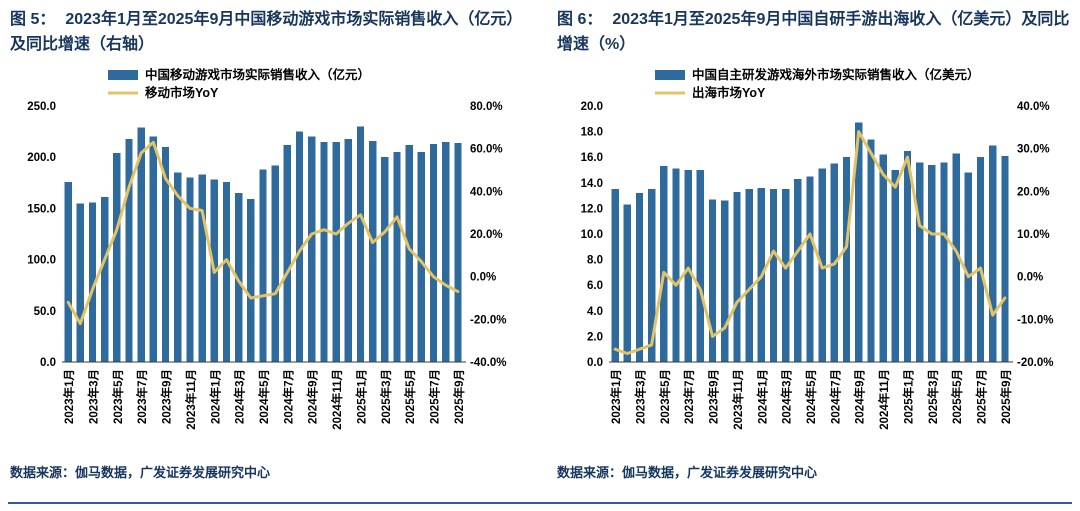 The width and height of the screenshot is (1080, 511). I want to click on left-axis: 0.0 2.0 4.0 6.0 8.0 10.0 12.0 14.0 16.0 18.0 20.0, so click(592, 235).